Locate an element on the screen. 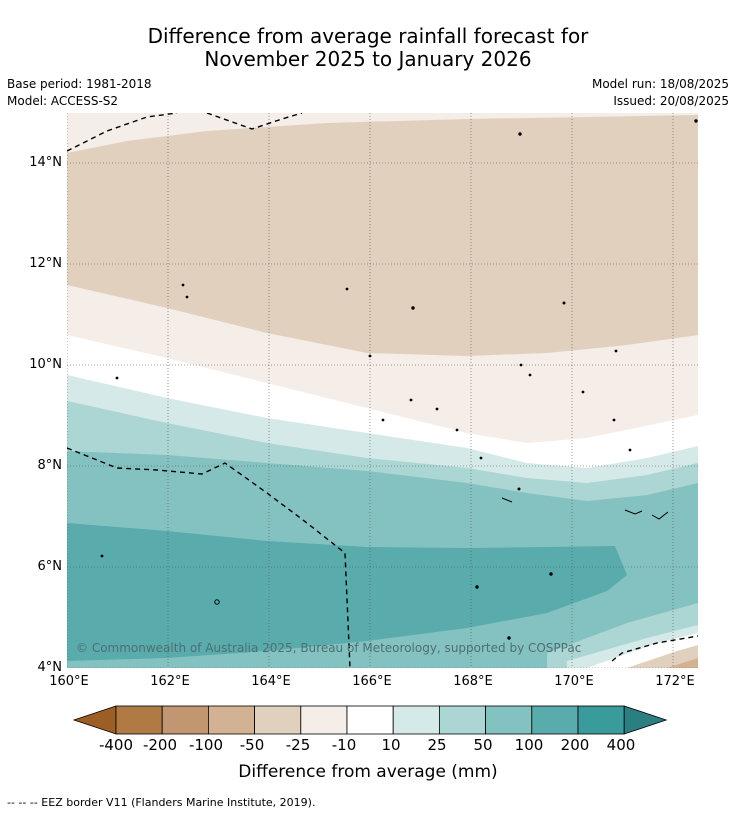 Image resolution: width=736 pixels, height=816 pixels. colorbar-label: 25 is located at coordinates (437, 745).